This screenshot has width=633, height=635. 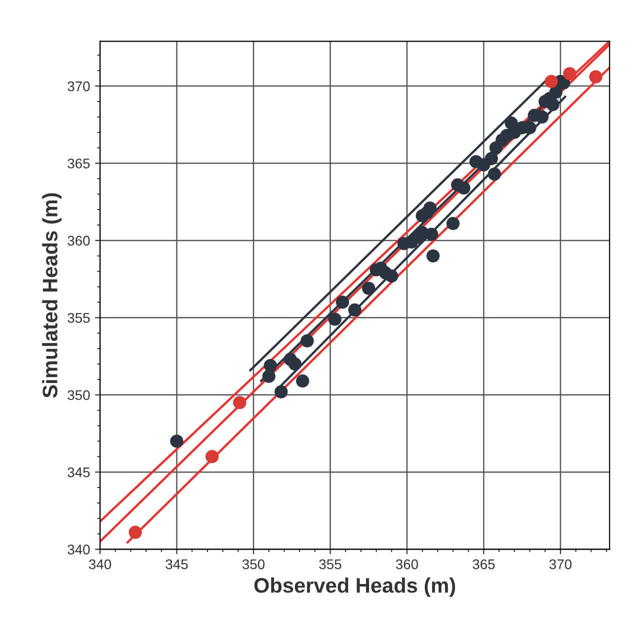 What do you see at coordinates (560, 564) in the screenshot?
I see `x-tick-label: 370` at bounding box center [560, 564].